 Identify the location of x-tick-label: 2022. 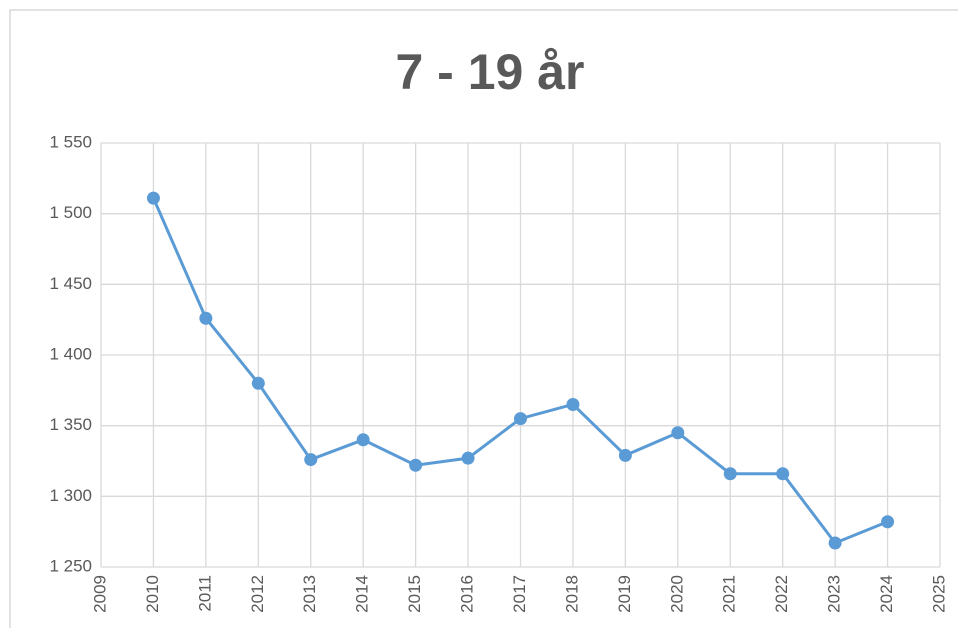
(781, 594).